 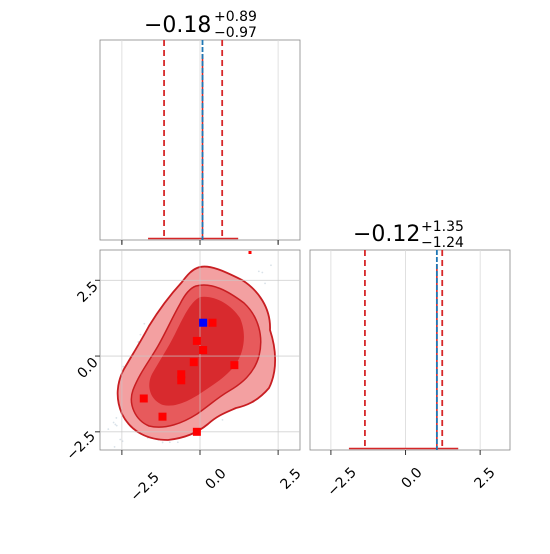 What do you see at coordinates (442, 243) in the screenshot?
I see `panel-title-lower-error: −1.24` at bounding box center [442, 243].